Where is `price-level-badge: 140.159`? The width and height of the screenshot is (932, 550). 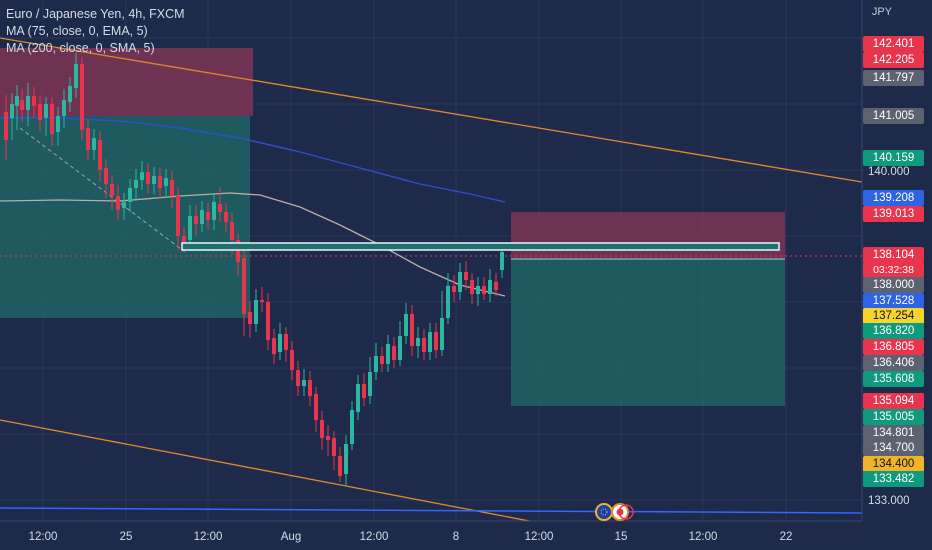
price-level-badge: 140.159 is located at coordinates (893, 158).